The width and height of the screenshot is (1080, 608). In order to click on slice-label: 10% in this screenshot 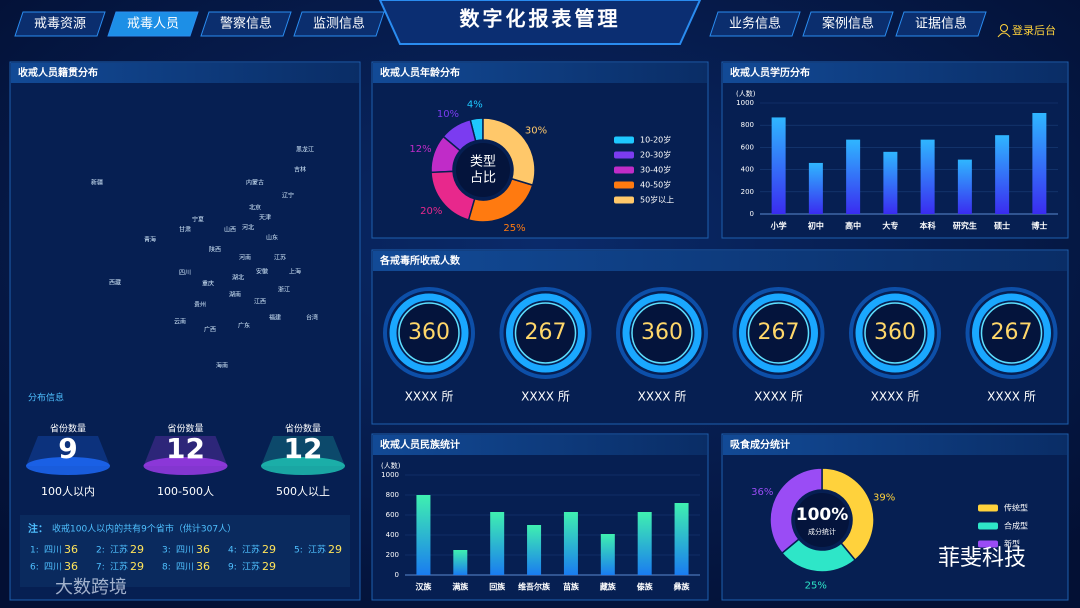, I will do `click(448, 114)`.